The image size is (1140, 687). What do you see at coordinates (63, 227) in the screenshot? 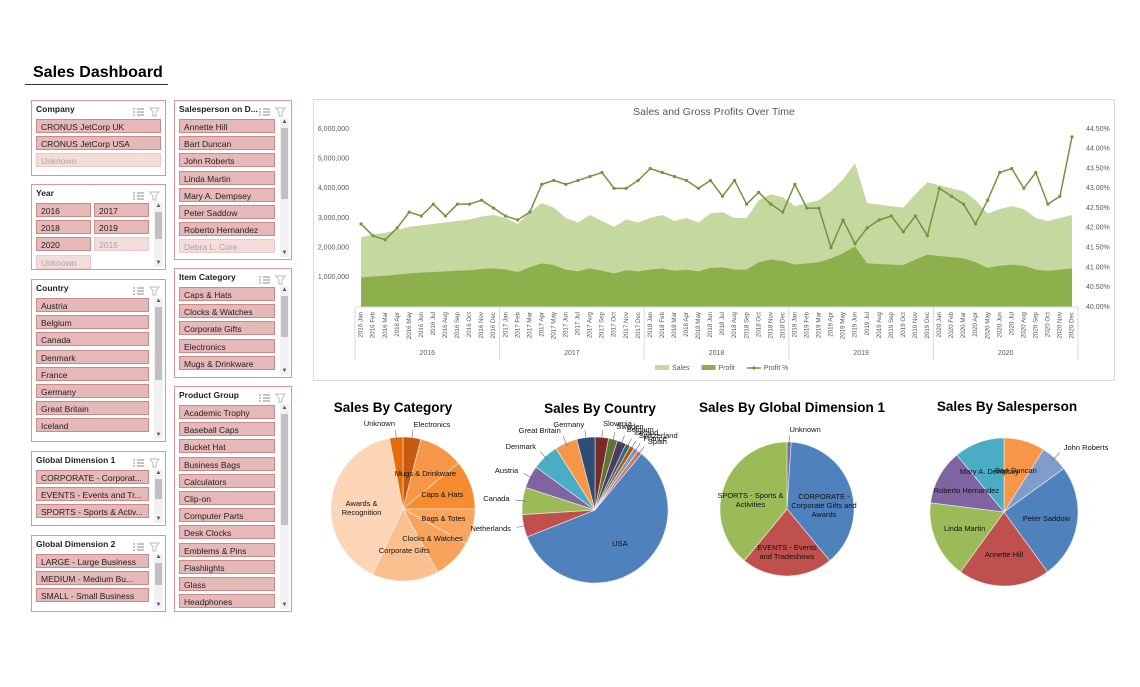
I see `slicer-item: 2018` at bounding box center [63, 227].